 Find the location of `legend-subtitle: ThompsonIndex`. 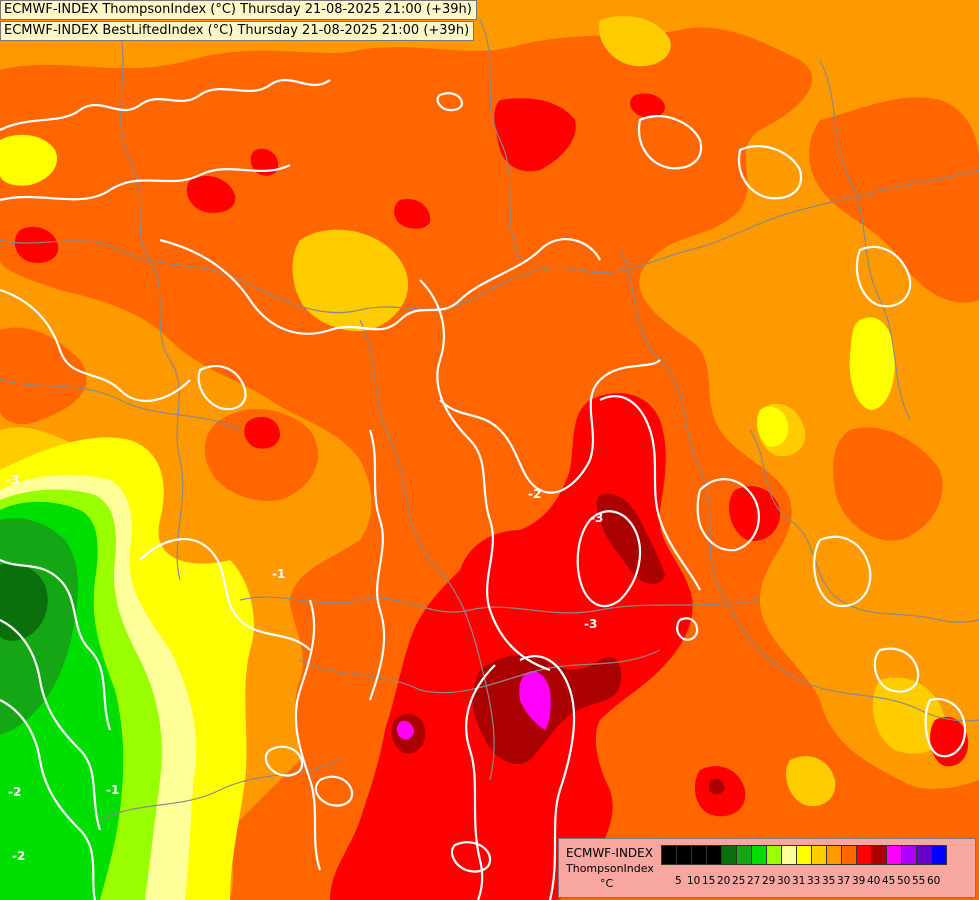

legend-subtitle: ThompsonIndex is located at coordinates (610, 868).